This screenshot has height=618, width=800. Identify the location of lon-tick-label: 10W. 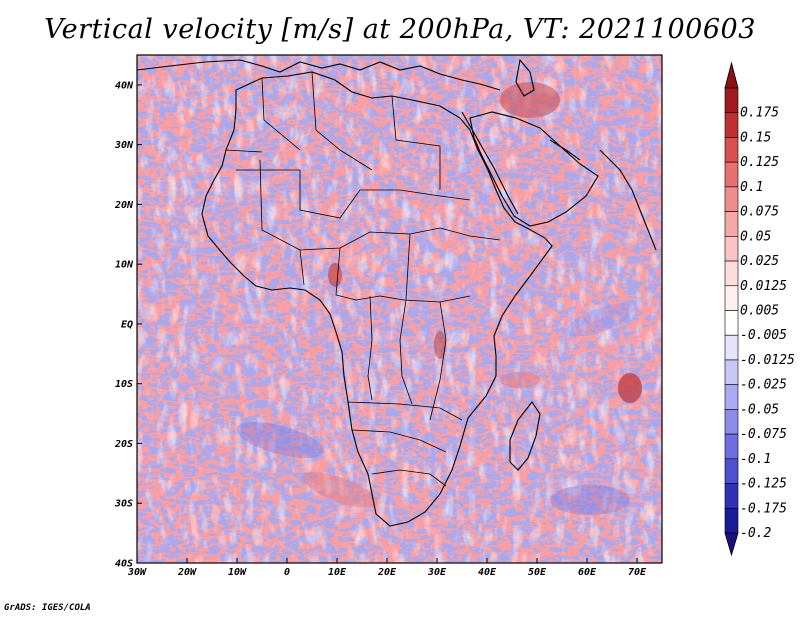
(237, 572).